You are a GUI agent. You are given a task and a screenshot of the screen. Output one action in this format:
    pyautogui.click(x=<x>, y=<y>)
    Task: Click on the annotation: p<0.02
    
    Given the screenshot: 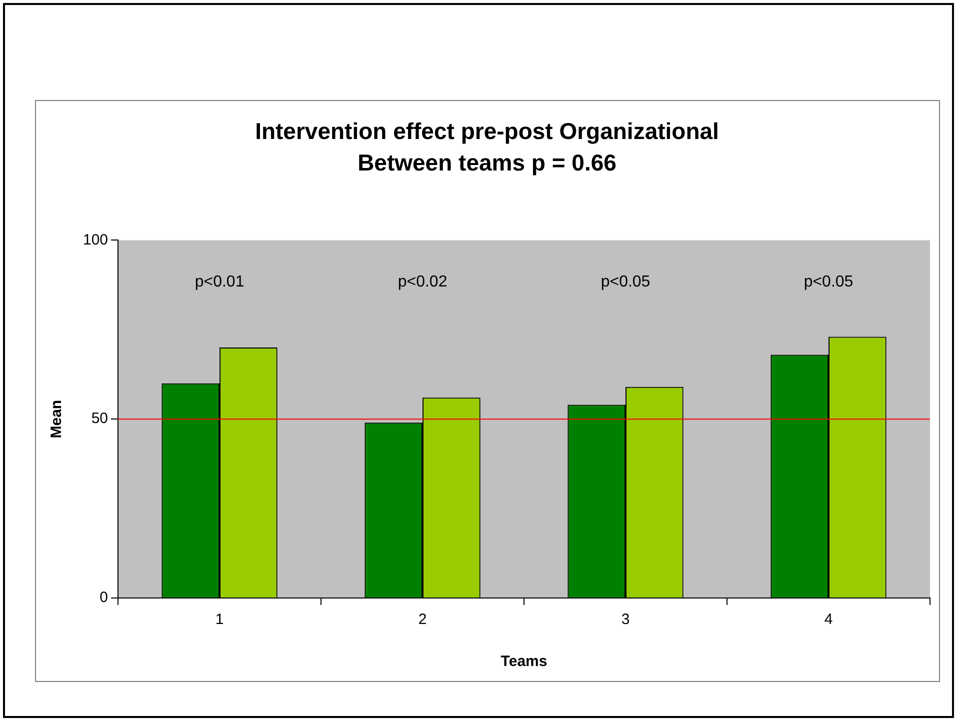 What is the action you would take?
    pyautogui.click(x=423, y=282)
    